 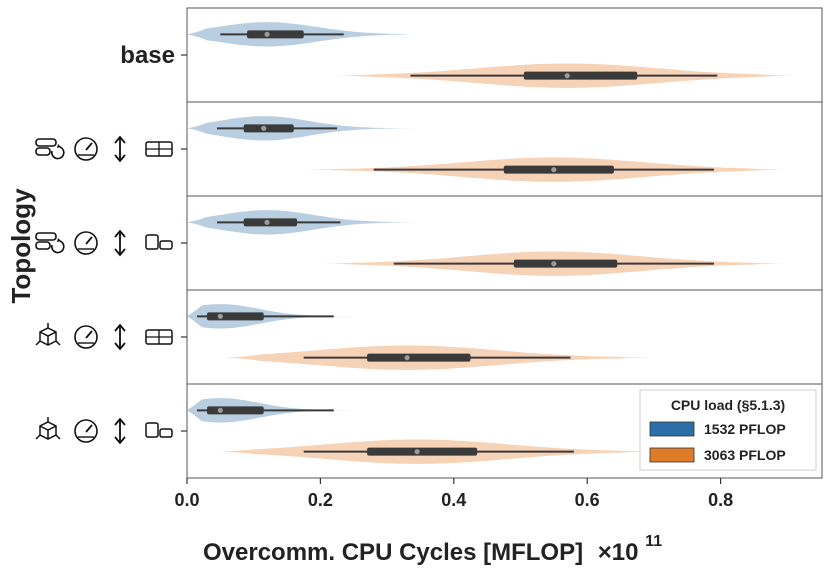 I want to click on series-0-row-1-median, so click(x=264, y=128).